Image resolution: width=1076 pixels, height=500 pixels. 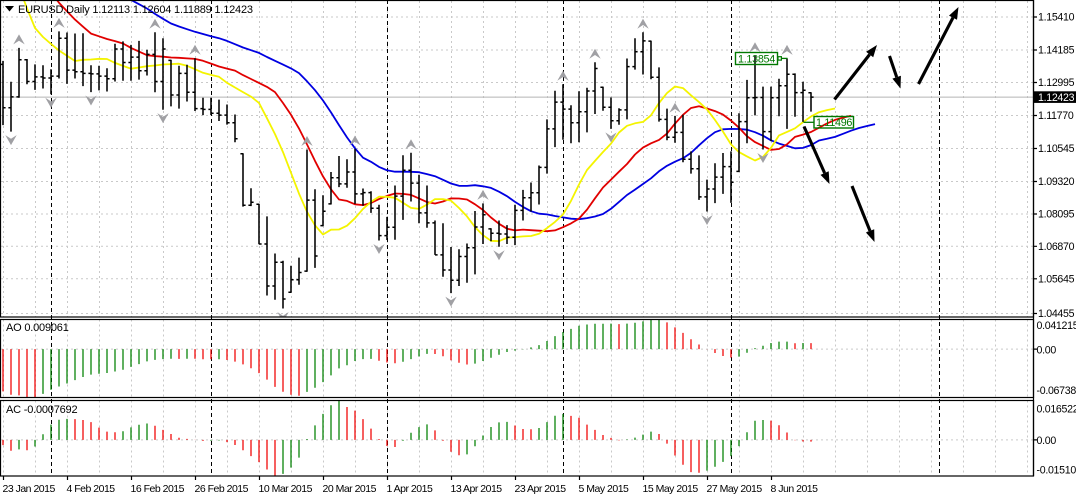 I want to click on svg-text: 16 Feb 2015, so click(x=158, y=489).